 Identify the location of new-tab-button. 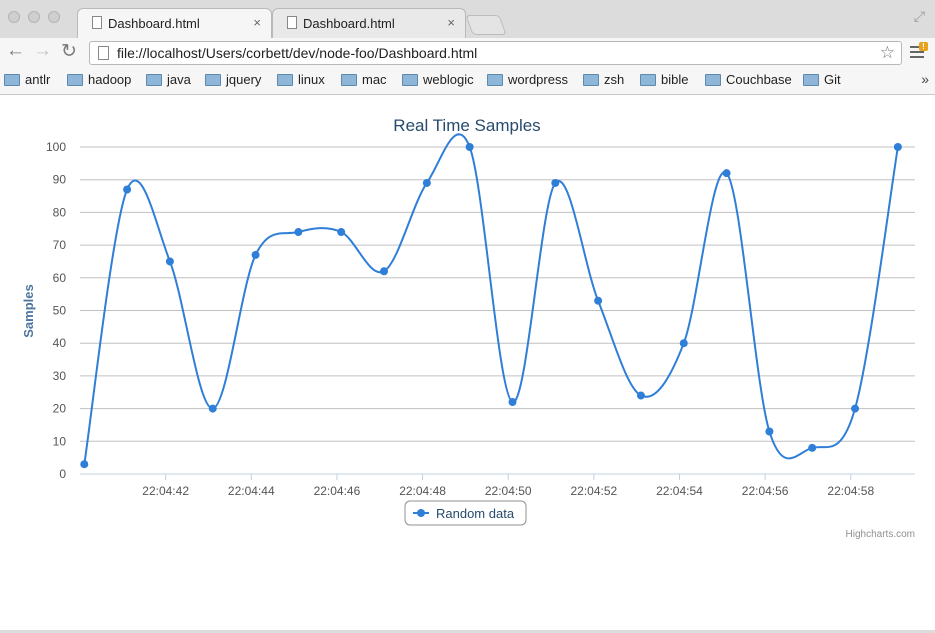
(486, 25).